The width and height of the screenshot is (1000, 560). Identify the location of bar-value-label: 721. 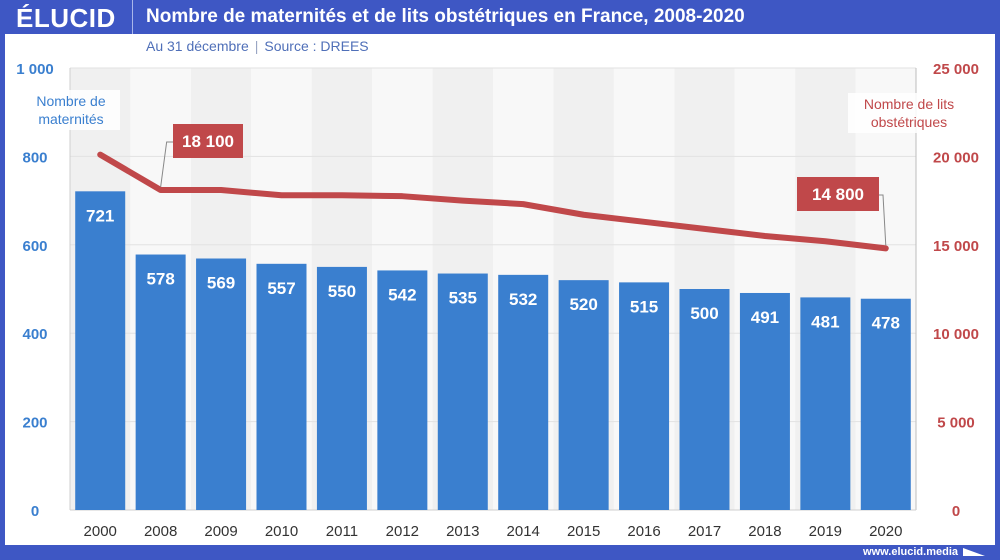
(100, 215).